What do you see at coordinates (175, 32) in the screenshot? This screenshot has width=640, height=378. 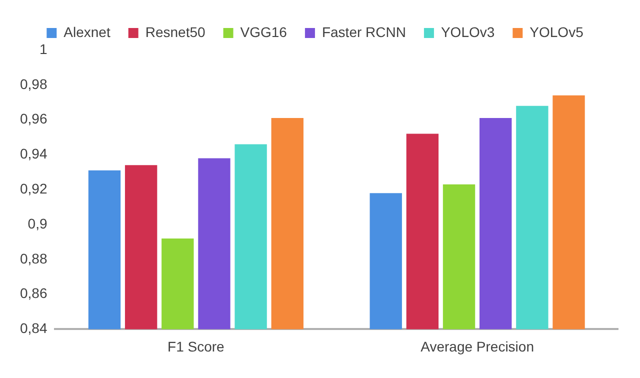 I see `legend-label: Resnet50` at bounding box center [175, 32].